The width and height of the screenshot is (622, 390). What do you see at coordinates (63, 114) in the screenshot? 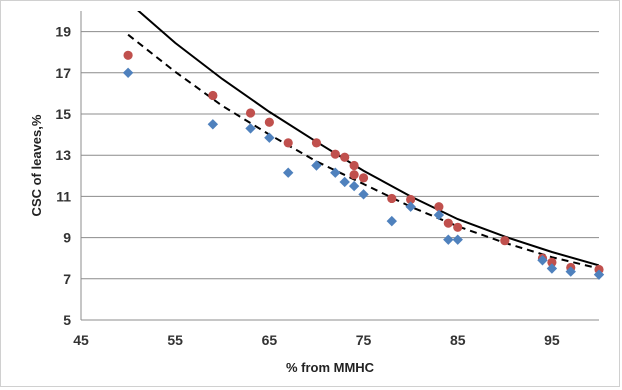
I see `y-tick-label: 15` at bounding box center [63, 114].